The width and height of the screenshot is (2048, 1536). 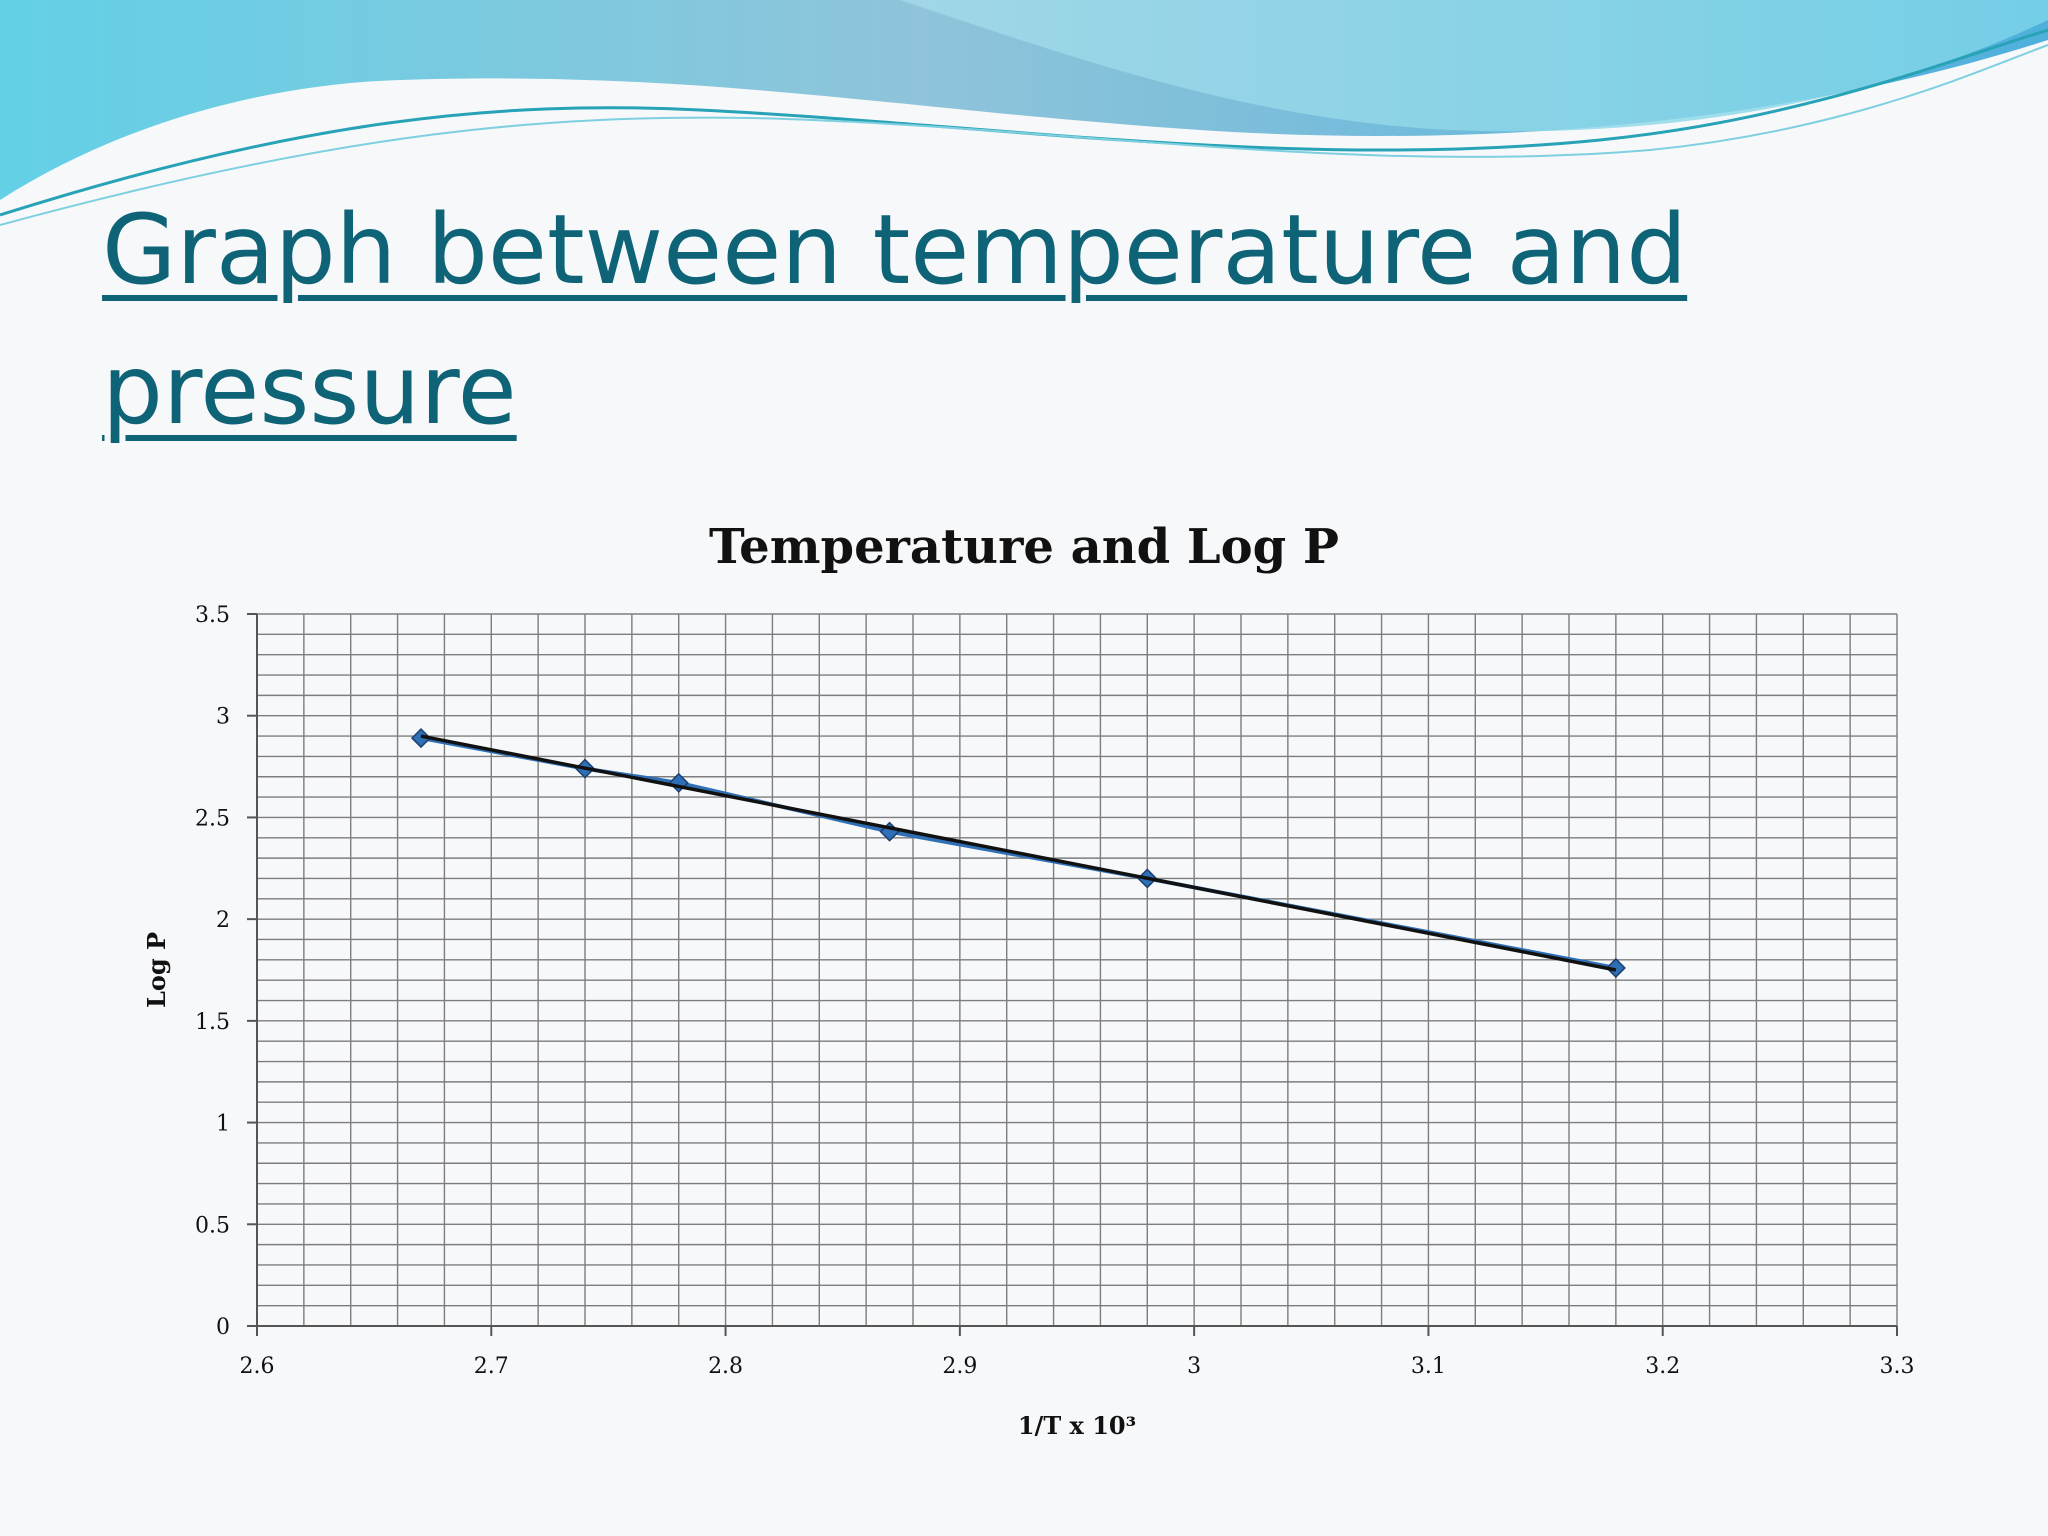 I want to click on x-tick-label: 2.9, so click(x=959, y=1366).